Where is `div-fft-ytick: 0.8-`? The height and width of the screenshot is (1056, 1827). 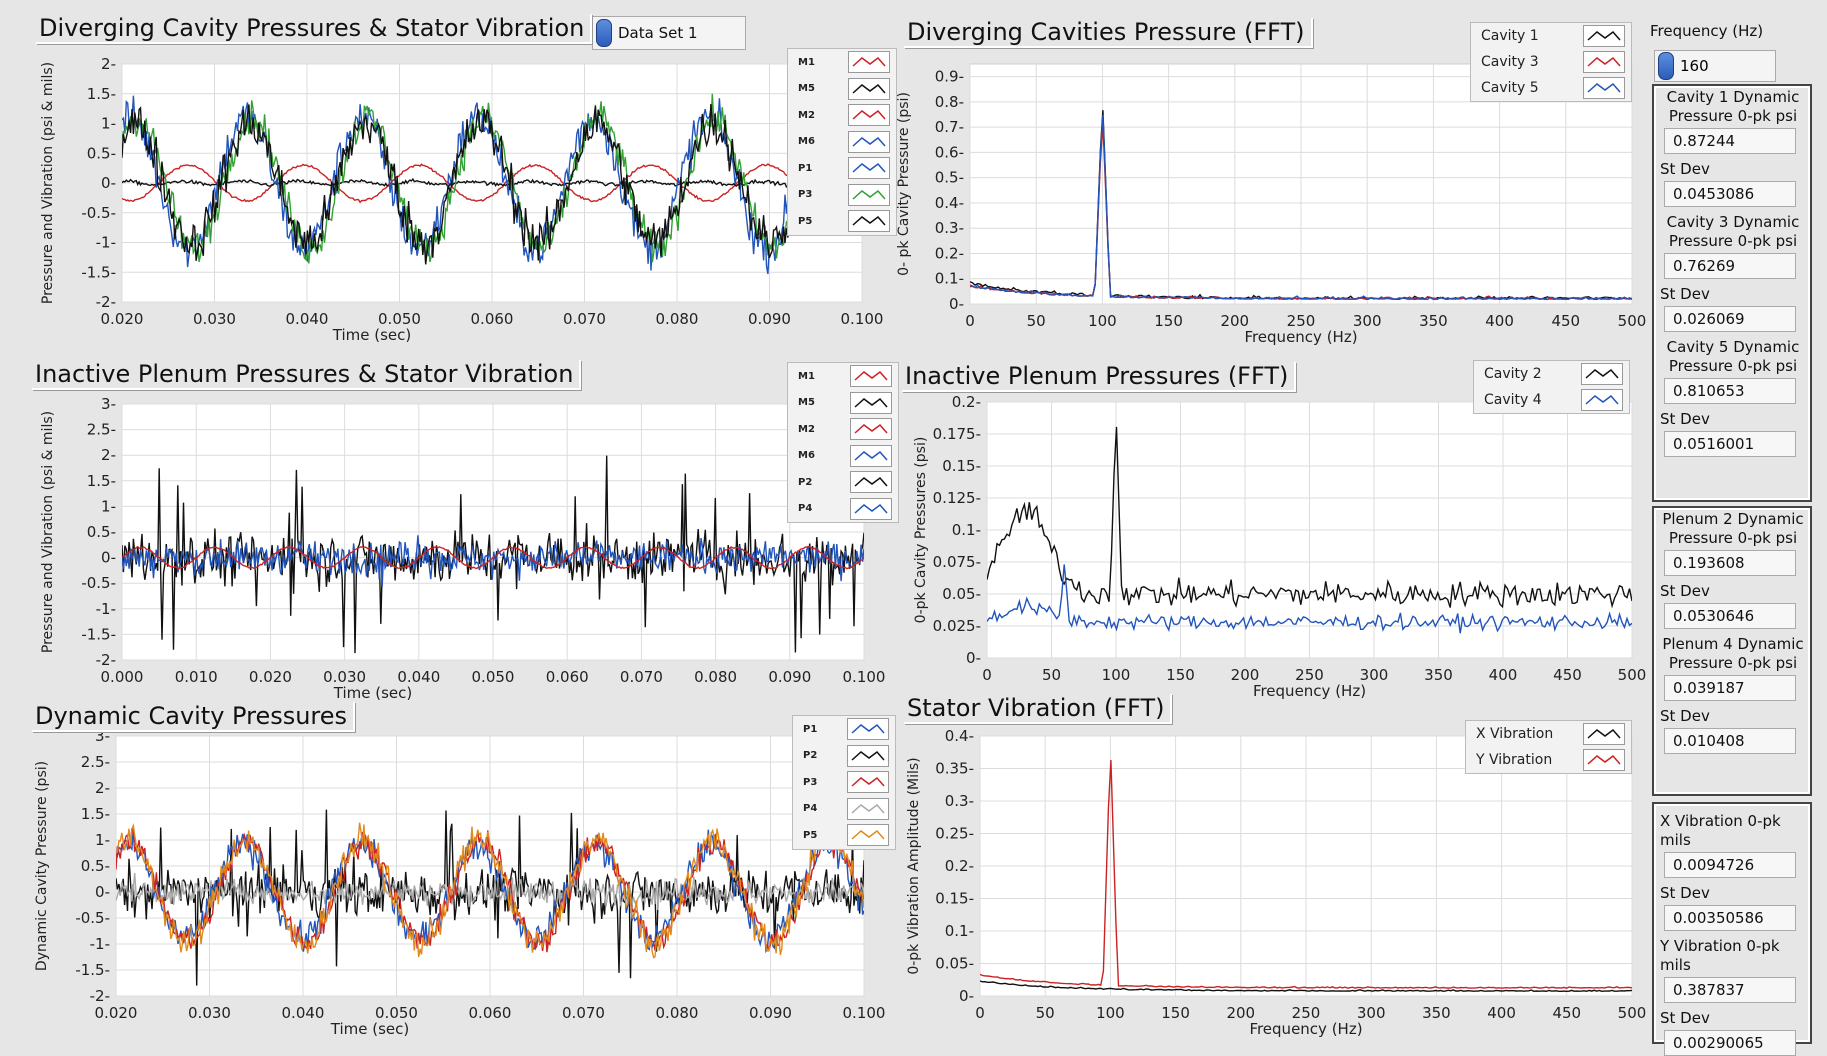
div-fft-ytick: 0.8- is located at coordinates (949, 102).